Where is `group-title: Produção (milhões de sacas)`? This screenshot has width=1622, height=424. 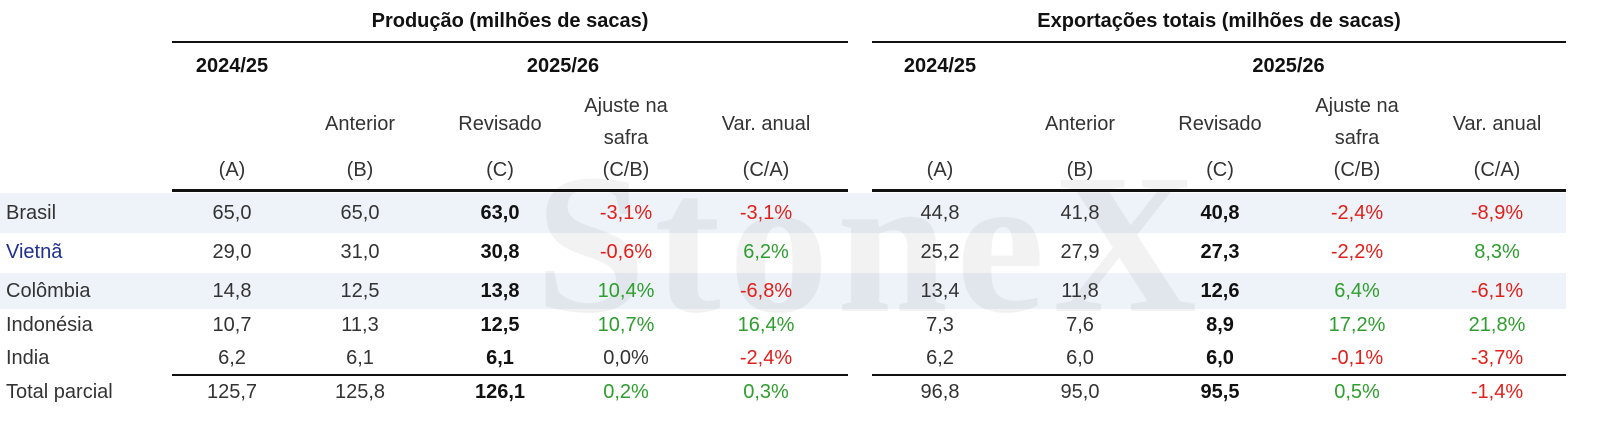 group-title: Produção (milhões de sacas) is located at coordinates (510, 21).